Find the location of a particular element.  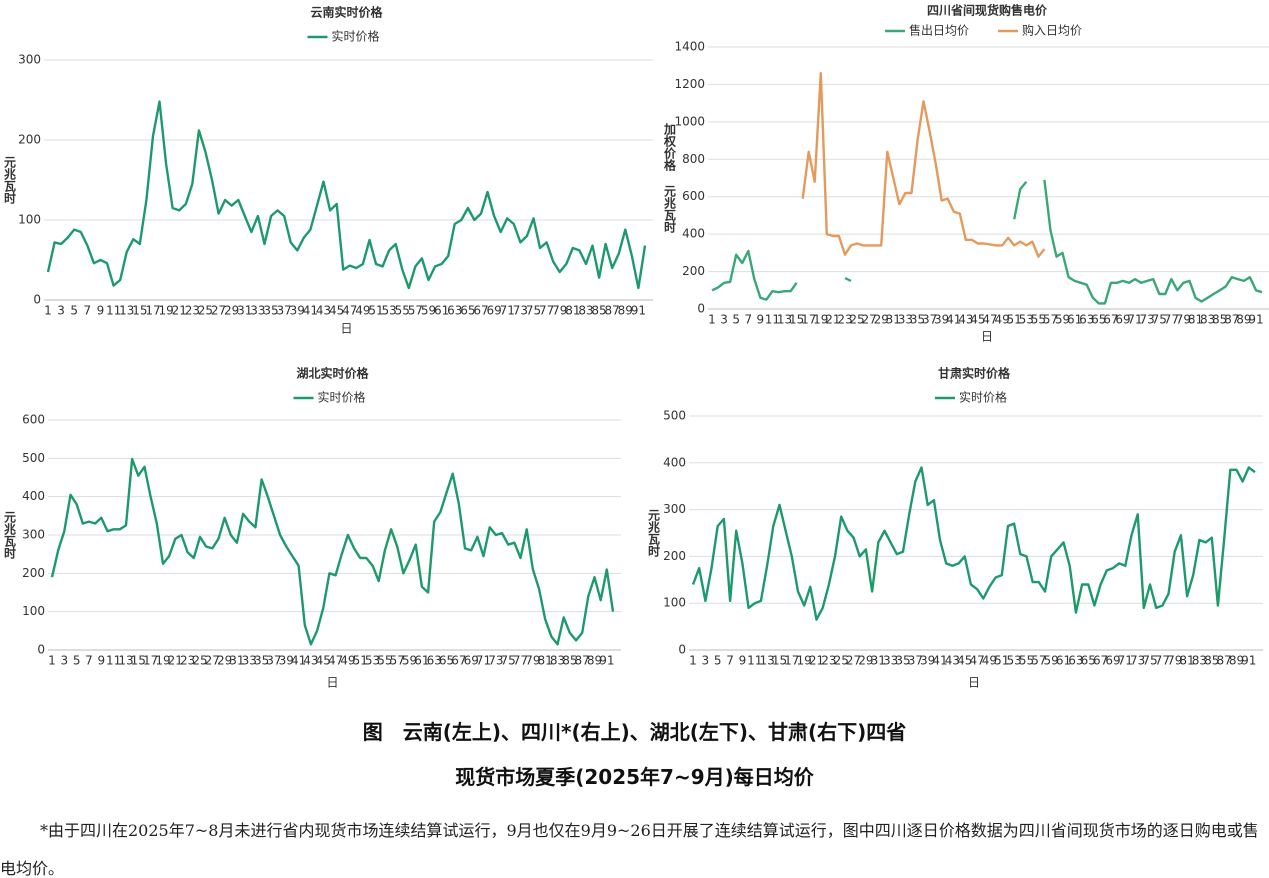

x-tick-label: 57 is located at coordinates (1038, 661).